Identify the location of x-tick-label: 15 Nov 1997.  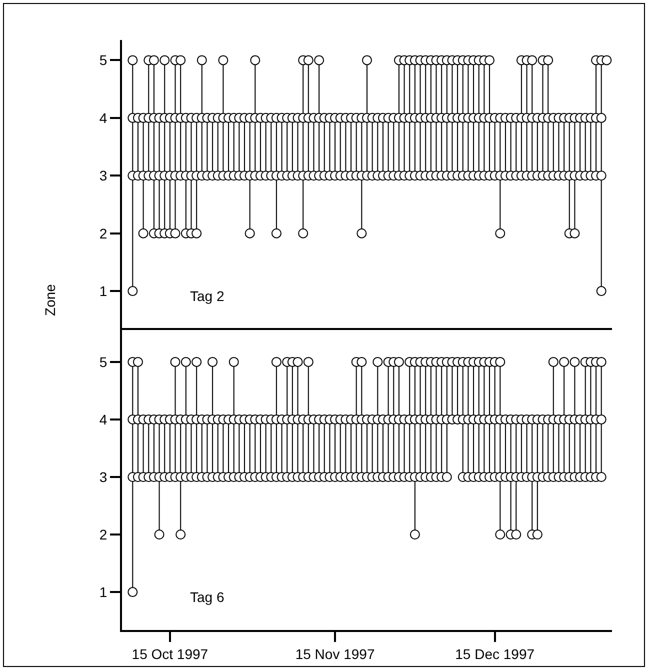
(335, 654).